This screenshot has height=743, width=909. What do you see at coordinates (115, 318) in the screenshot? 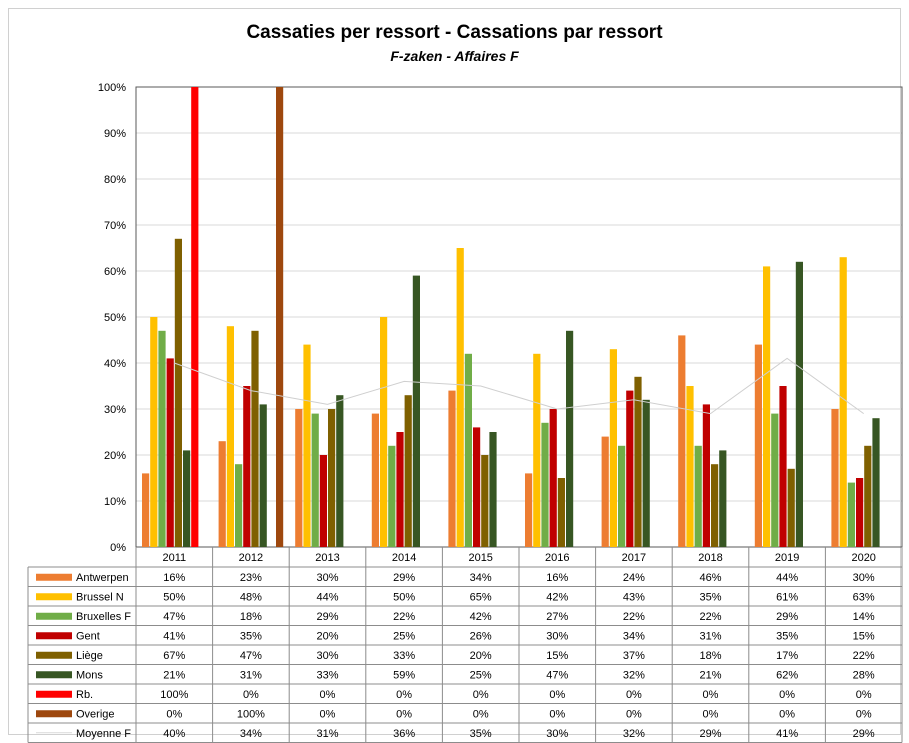
I see `y-tick-label: 50%` at bounding box center [115, 318].